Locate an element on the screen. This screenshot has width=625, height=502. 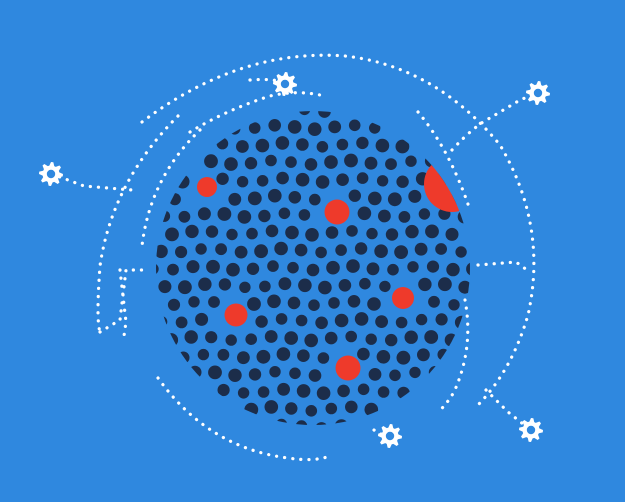
gear-icon-top-right is located at coordinates (538, 93).